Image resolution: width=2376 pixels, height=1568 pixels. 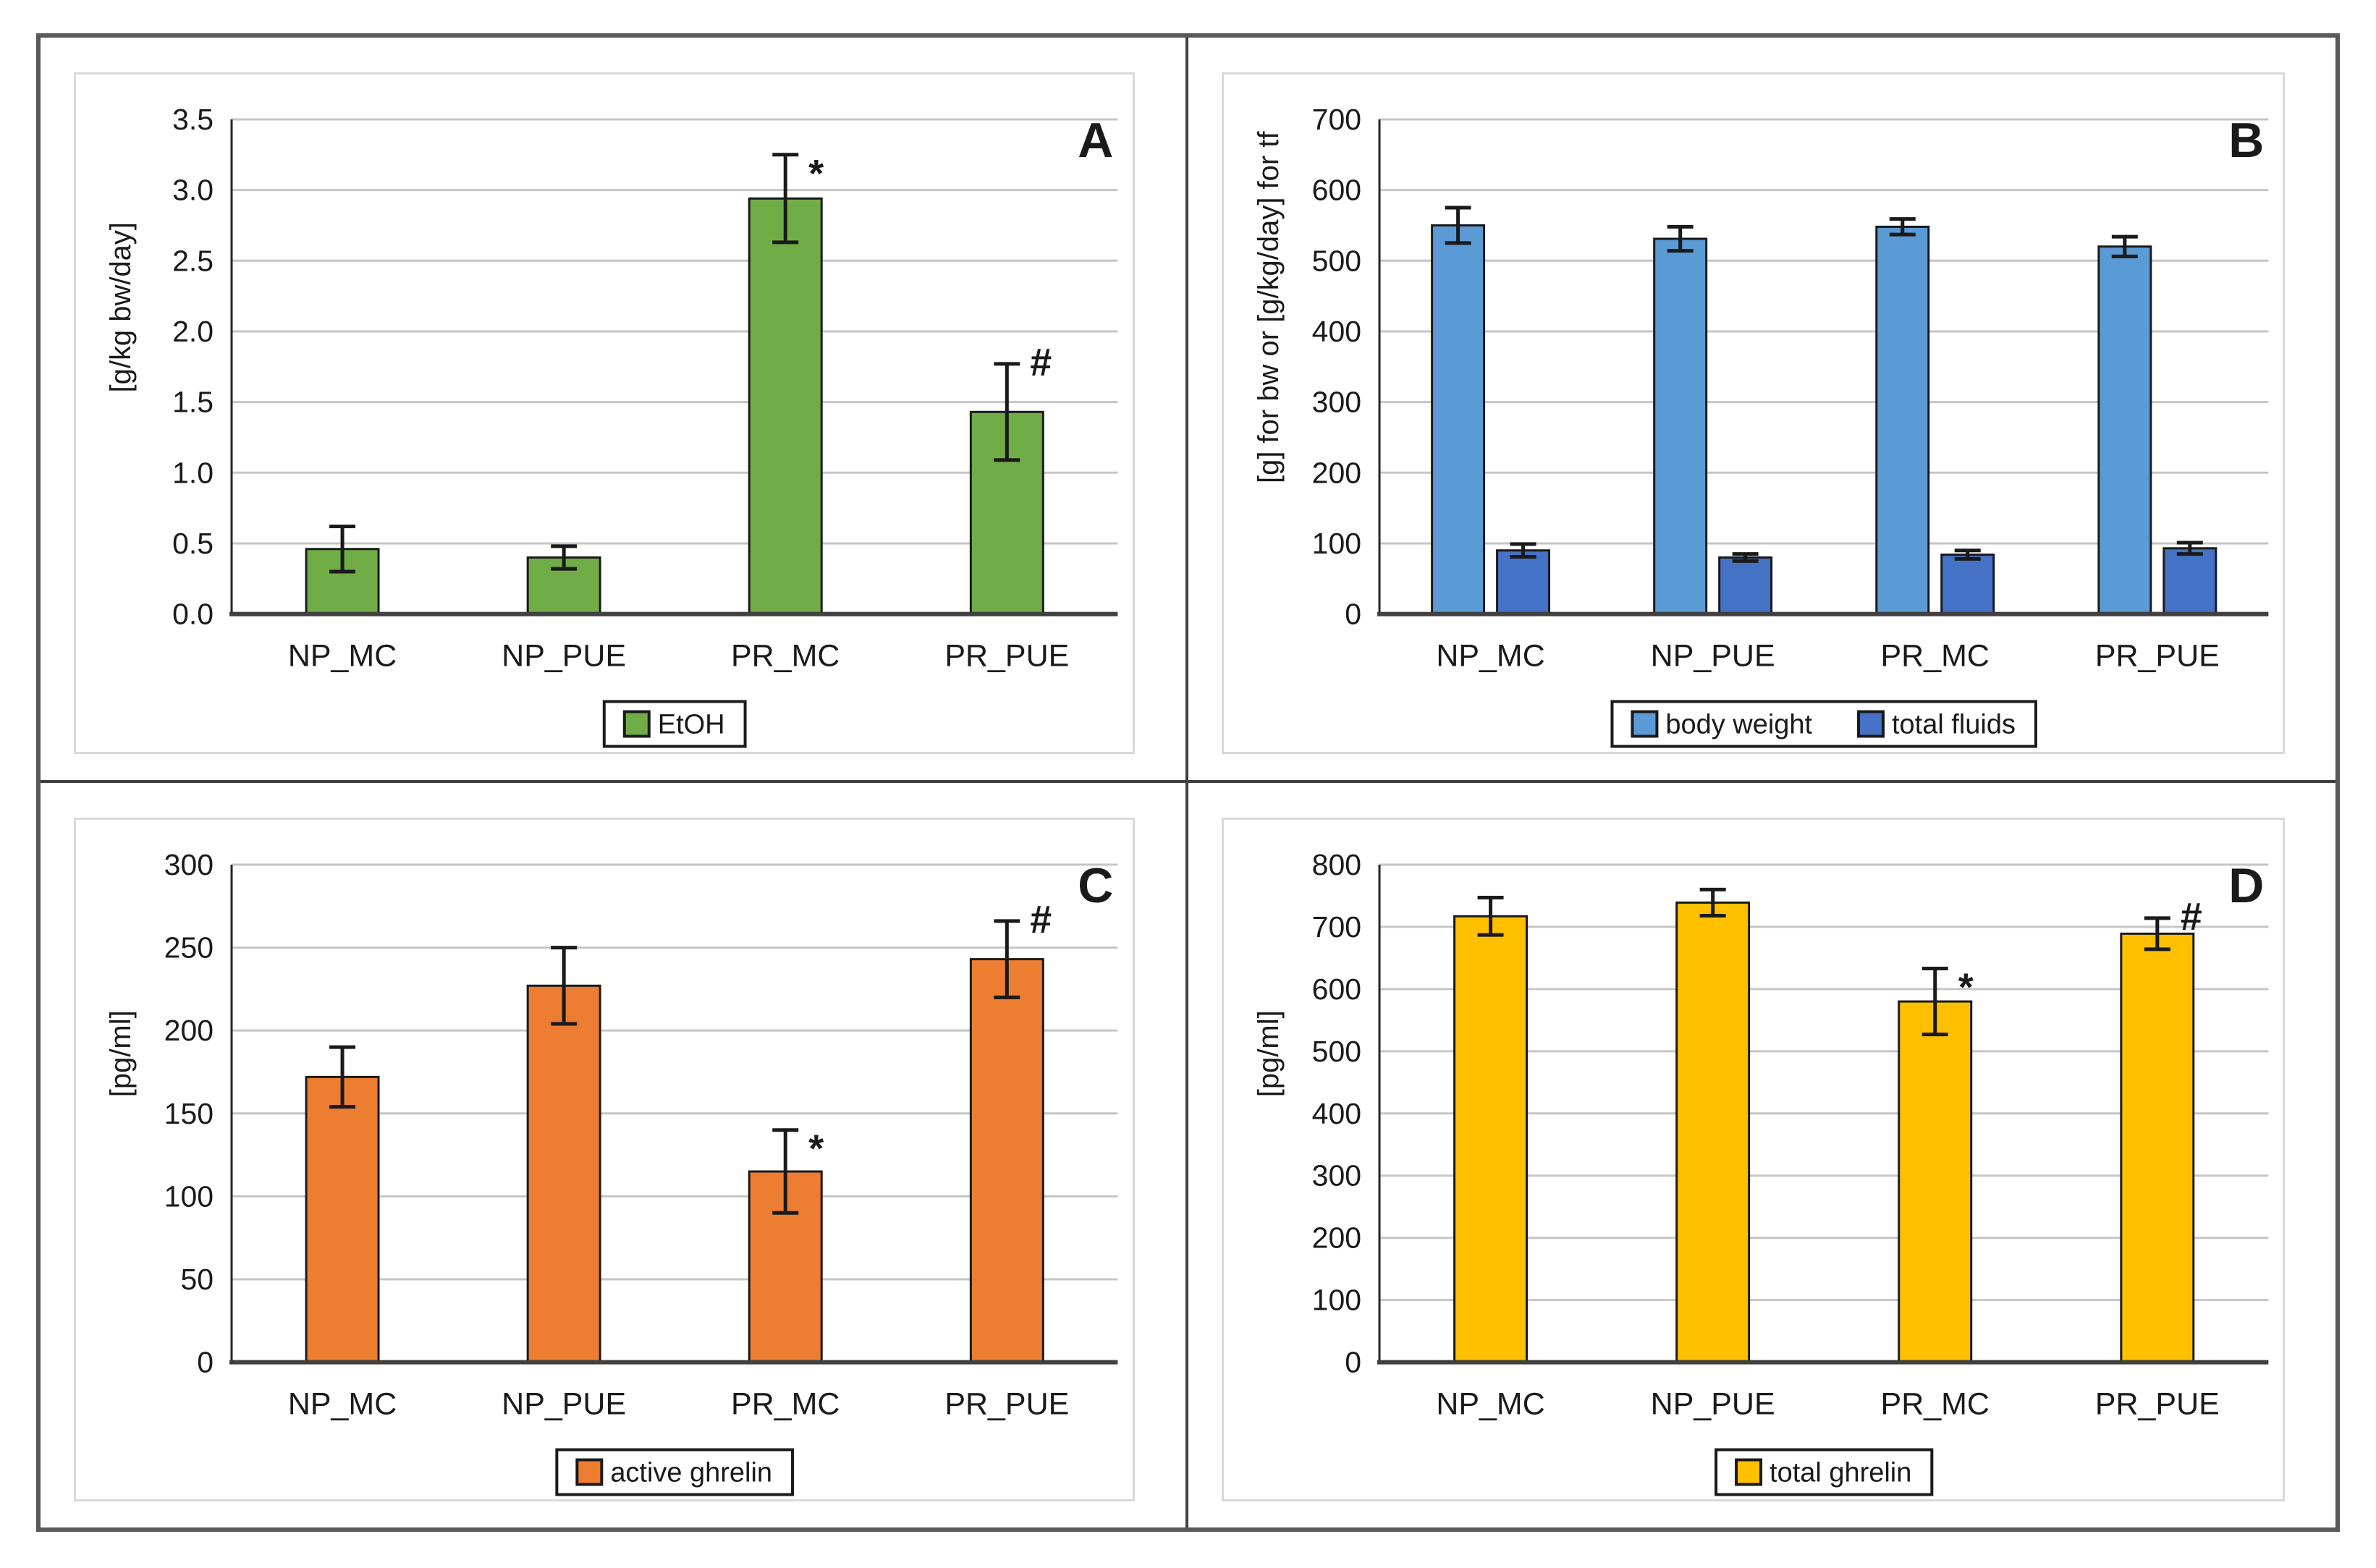 What do you see at coordinates (1269, 307) in the screenshot?
I see `y-axis-label: [g] for bw or [g/kg/day] for tf` at bounding box center [1269, 307].